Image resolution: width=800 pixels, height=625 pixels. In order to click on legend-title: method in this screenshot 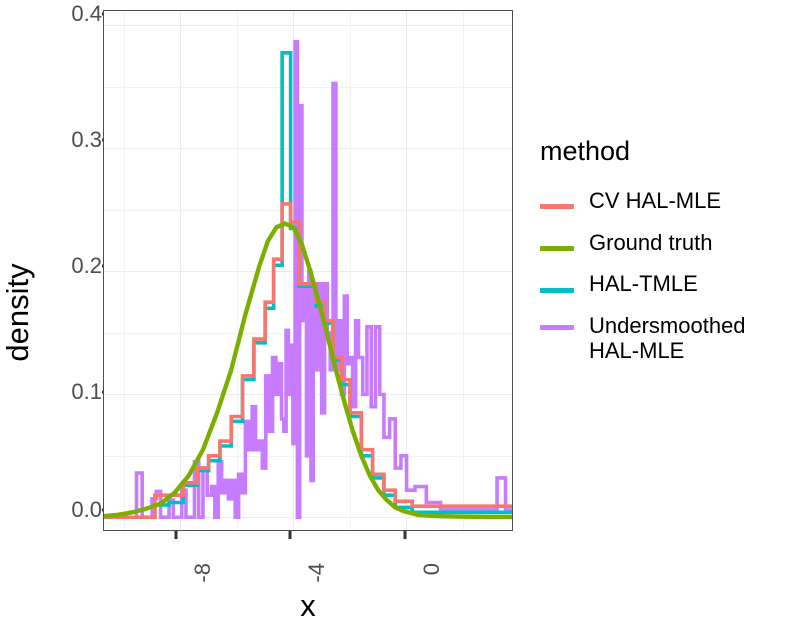, I will do `click(585, 151)`.